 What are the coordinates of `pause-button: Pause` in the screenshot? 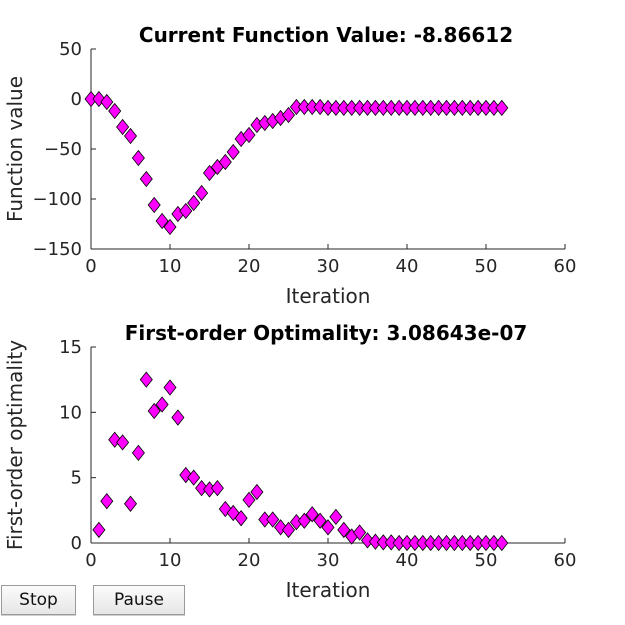 It's located at (139, 600).